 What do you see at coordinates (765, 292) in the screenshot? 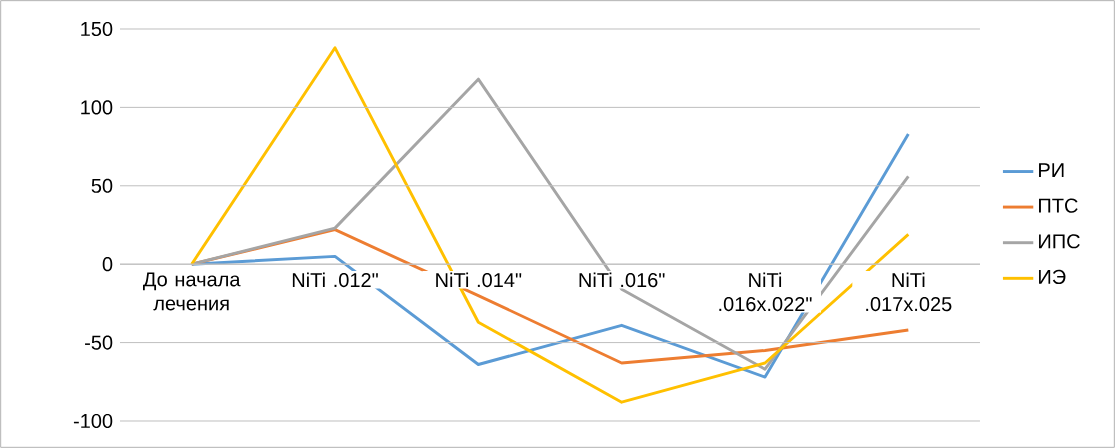
I see `x-tick-label: NiTi .016x.022"` at bounding box center [765, 292].